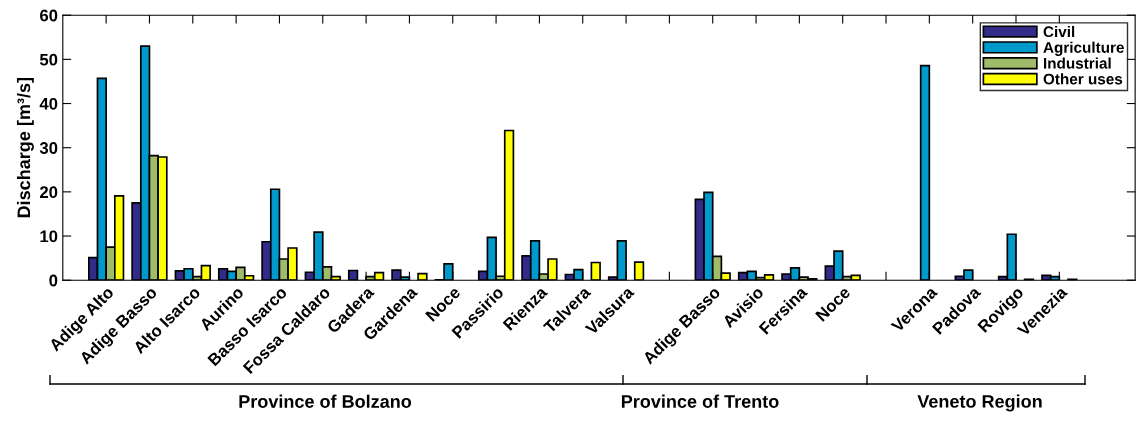  Describe the element at coordinates (48, 59) in the screenshot. I see `y-tick-label: 50` at that location.